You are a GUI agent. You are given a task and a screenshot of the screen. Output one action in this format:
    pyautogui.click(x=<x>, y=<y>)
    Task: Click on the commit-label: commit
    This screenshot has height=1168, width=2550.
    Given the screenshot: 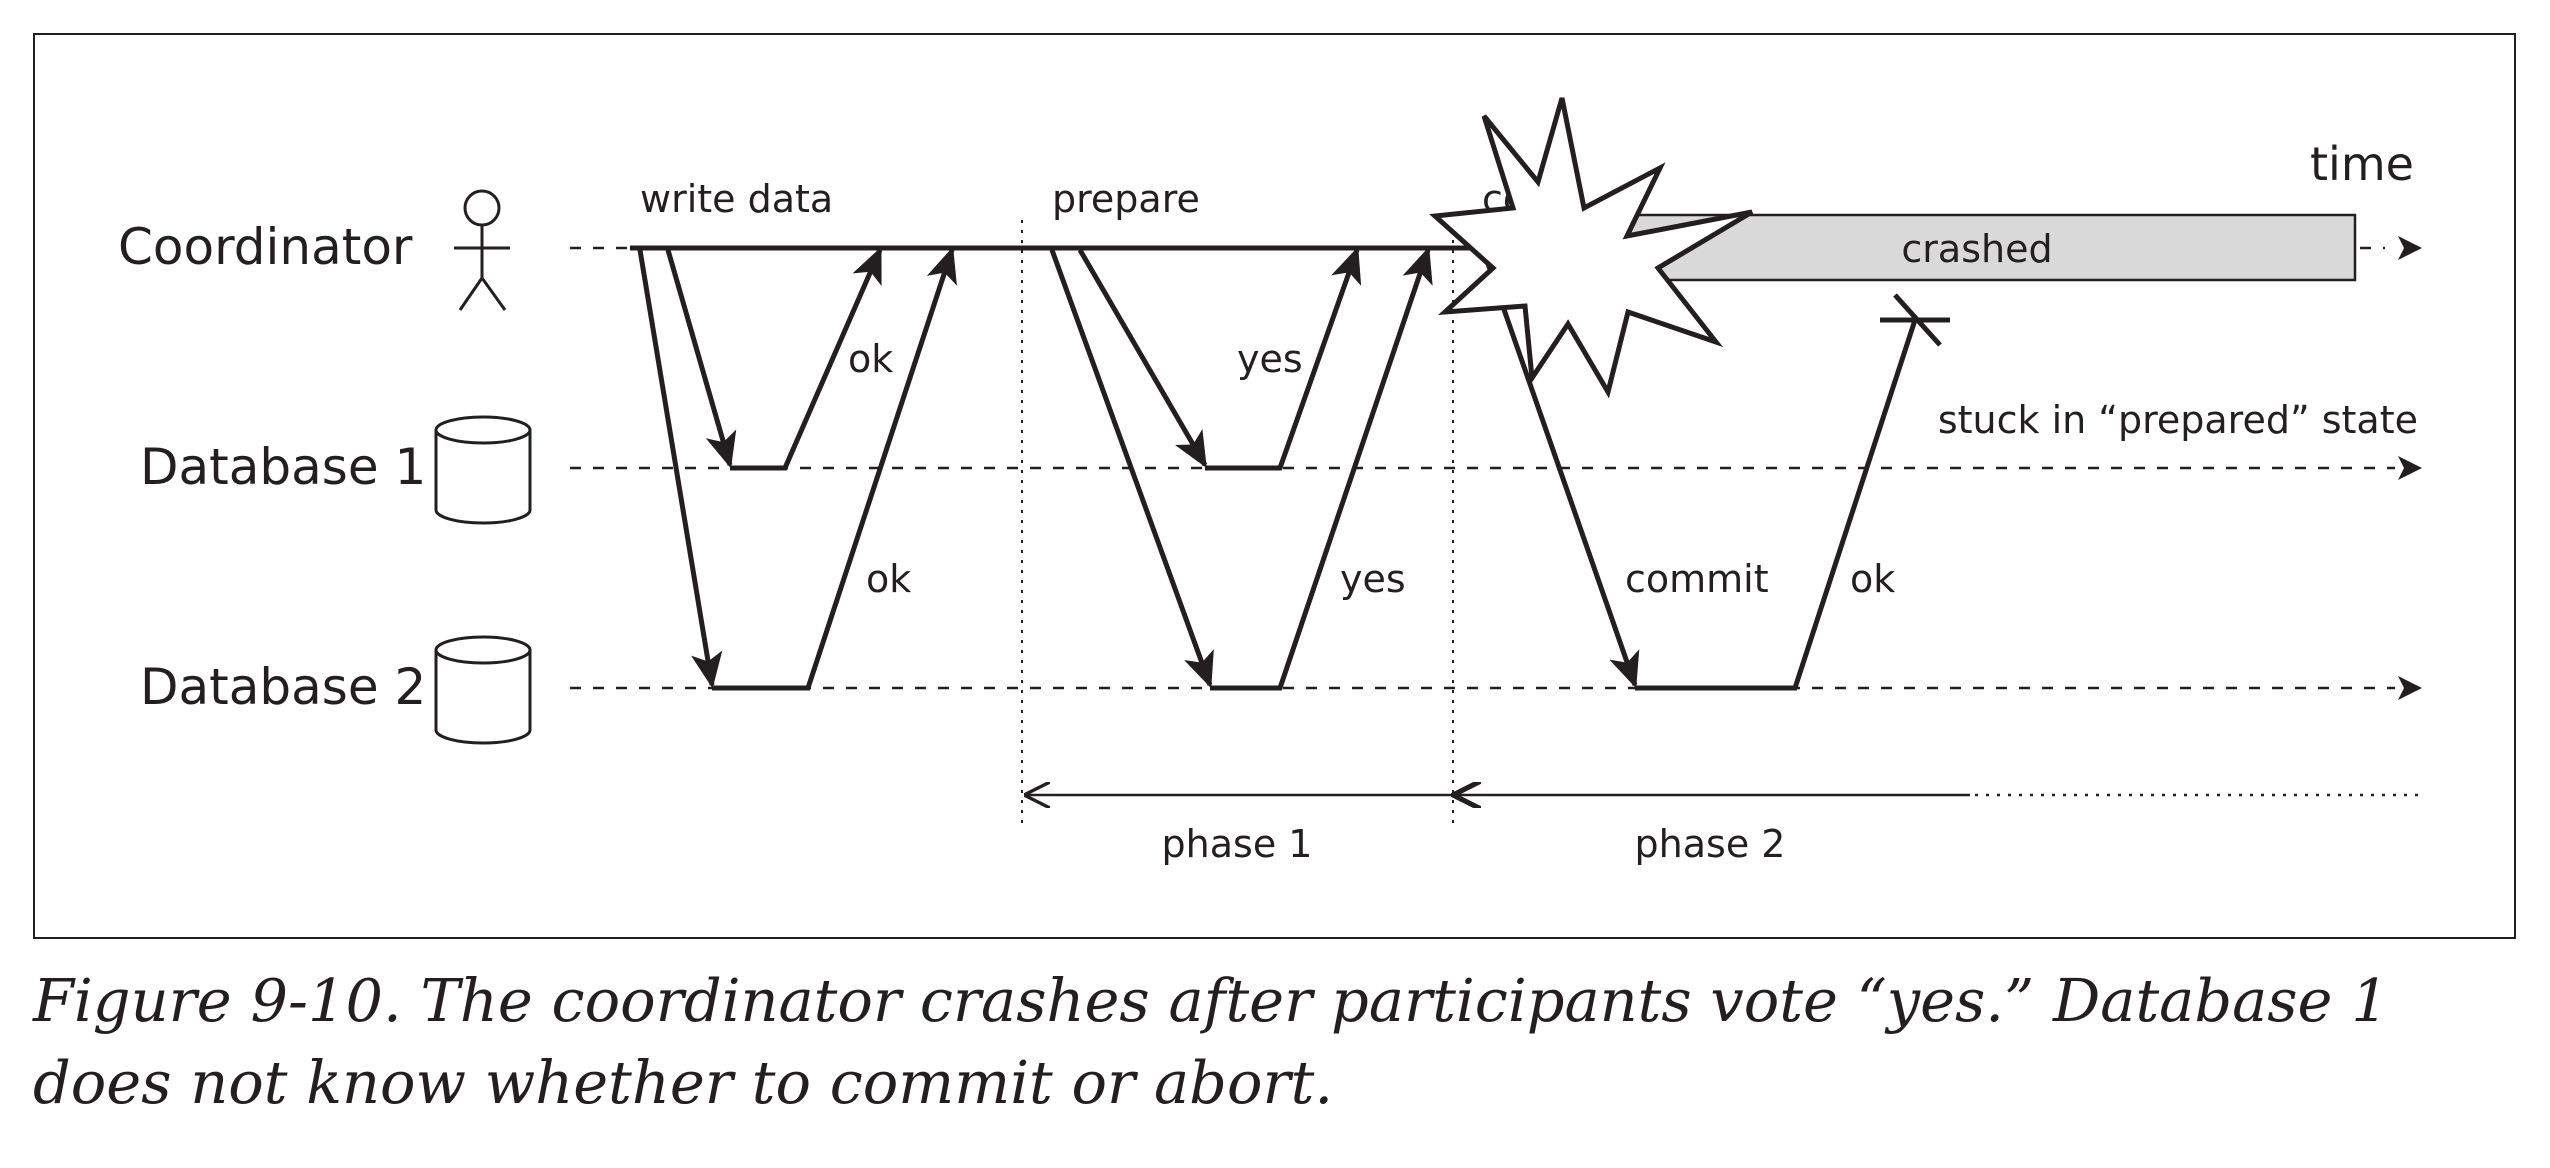 What is the action you would take?
    pyautogui.click(x=1697, y=579)
    